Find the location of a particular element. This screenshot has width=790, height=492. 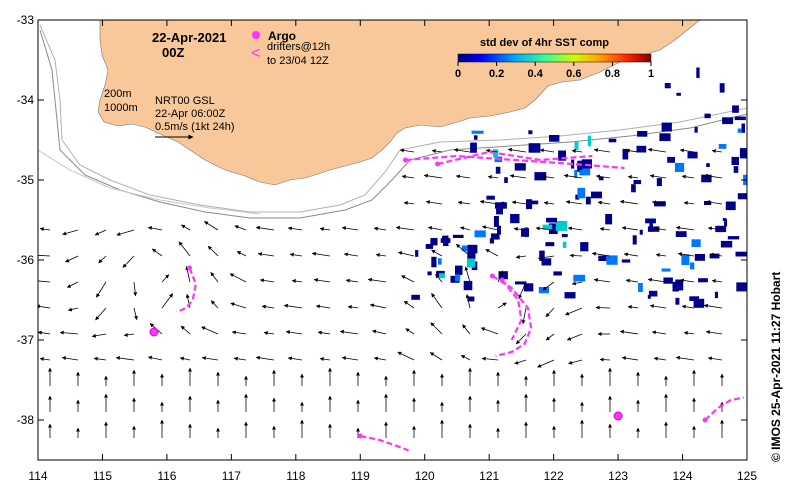

x-tick-label: 121 is located at coordinates (489, 476).